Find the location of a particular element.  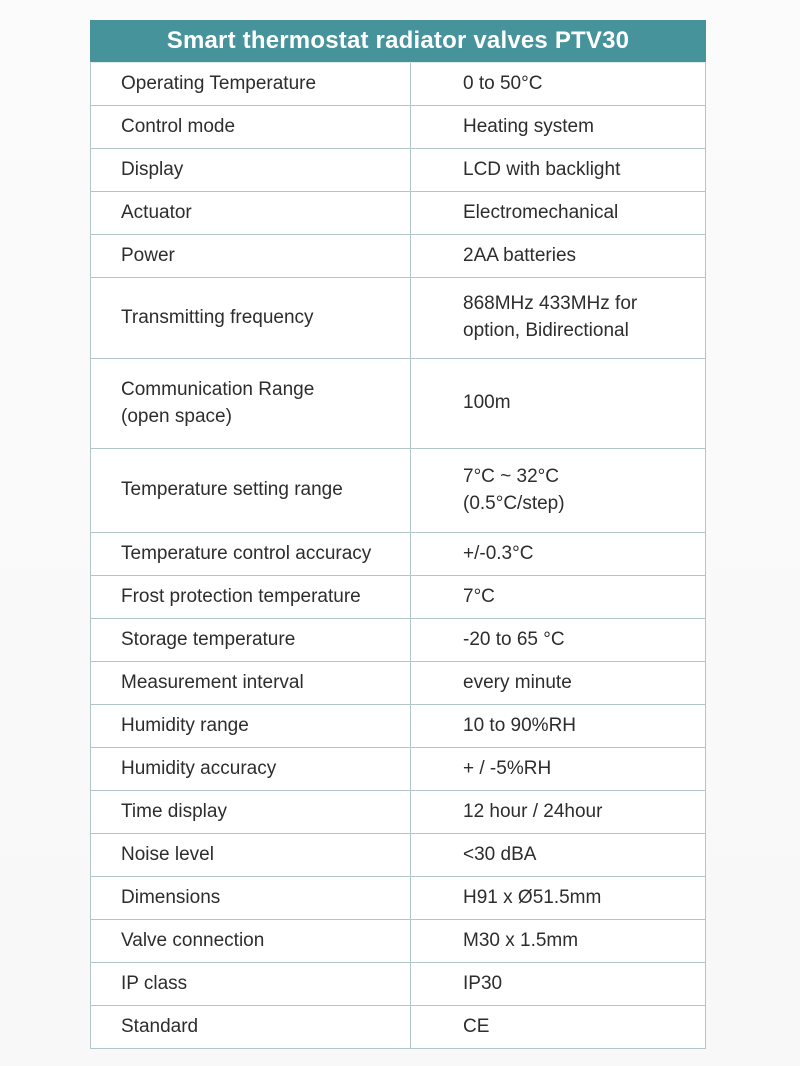

table-row: Valve connection M30 x 1.5mm is located at coordinates (398, 941).